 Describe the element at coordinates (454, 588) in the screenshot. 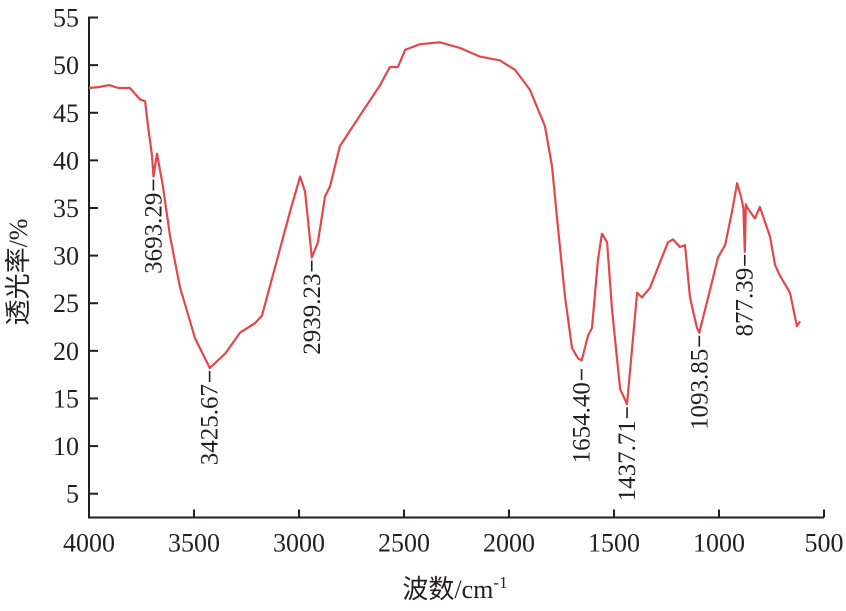

I see `x-axis-label: 波数/cm-1` at that location.